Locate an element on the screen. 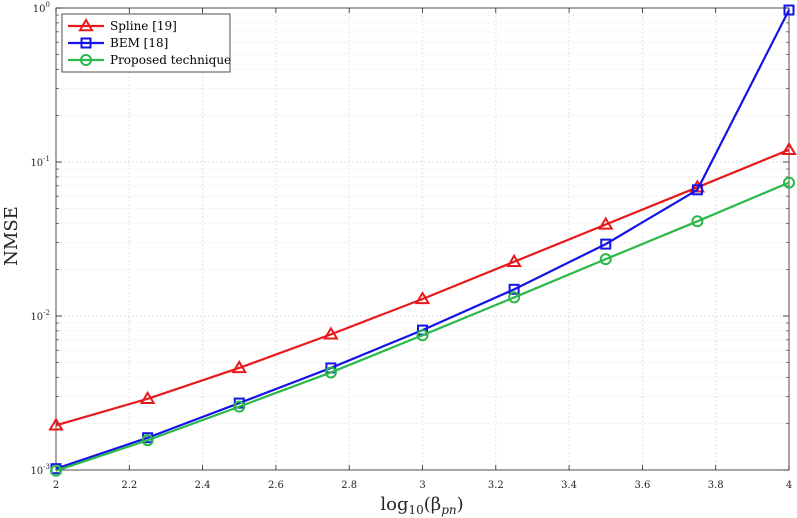  legend-item: Spline [19] is located at coordinates (122, 25).